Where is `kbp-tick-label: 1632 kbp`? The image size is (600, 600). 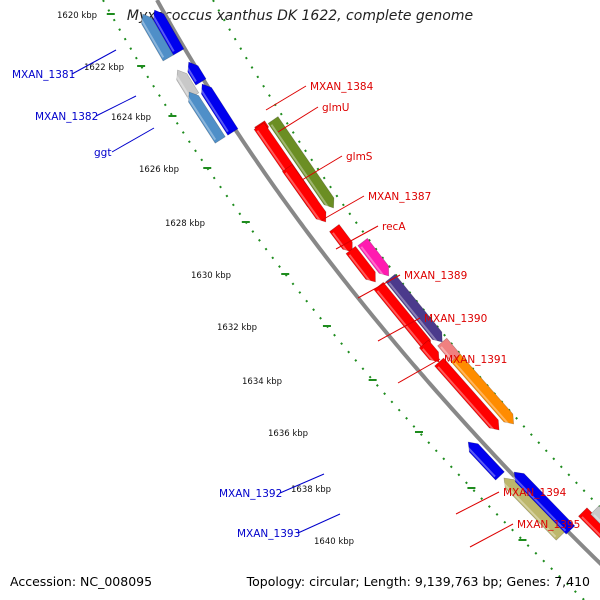
kbp-tick-label: 1632 kbp is located at coordinates (237, 328).